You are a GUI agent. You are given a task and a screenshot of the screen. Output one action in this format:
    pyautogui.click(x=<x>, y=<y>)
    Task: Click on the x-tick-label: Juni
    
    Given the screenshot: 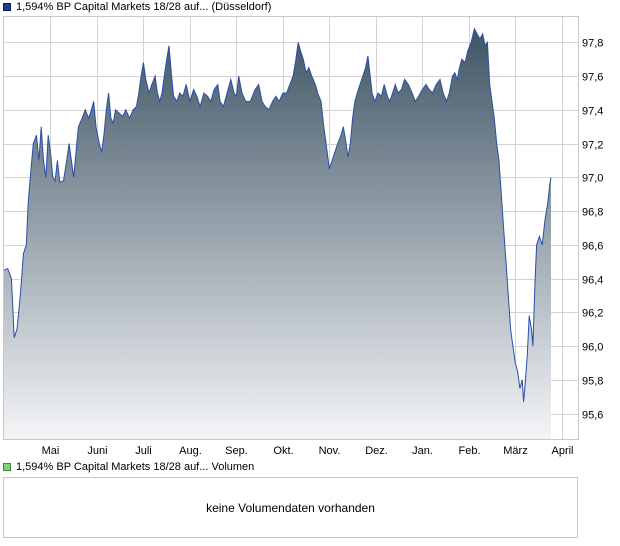 What is the action you would take?
    pyautogui.click(x=97, y=451)
    